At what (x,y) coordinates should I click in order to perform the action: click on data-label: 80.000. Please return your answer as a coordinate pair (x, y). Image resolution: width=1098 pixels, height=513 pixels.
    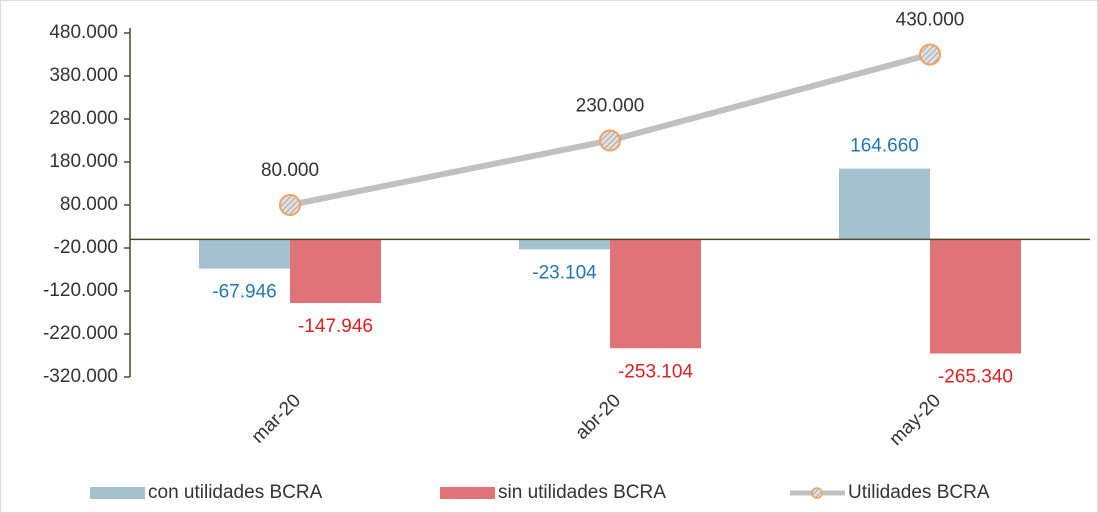
    Looking at the image, I should click on (290, 170).